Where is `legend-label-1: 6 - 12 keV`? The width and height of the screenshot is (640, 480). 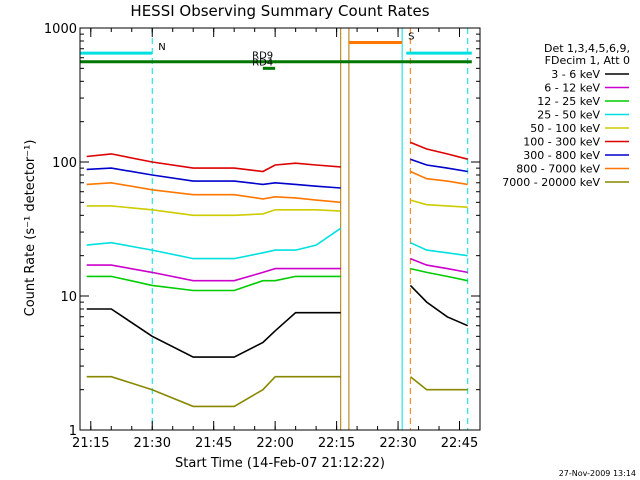
legend-label-1: 6 - 12 keV is located at coordinates (572, 88).